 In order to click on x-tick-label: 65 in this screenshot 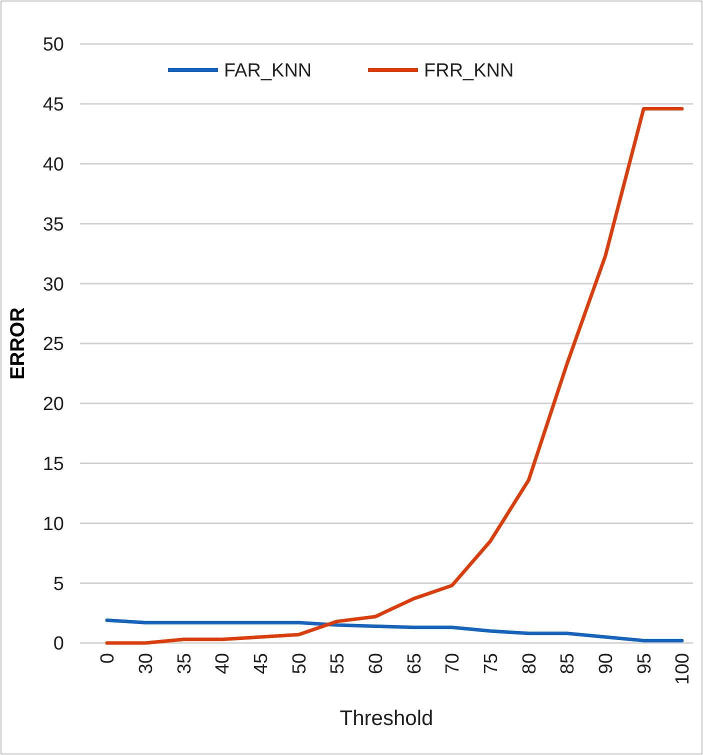, I will do `click(415, 663)`.